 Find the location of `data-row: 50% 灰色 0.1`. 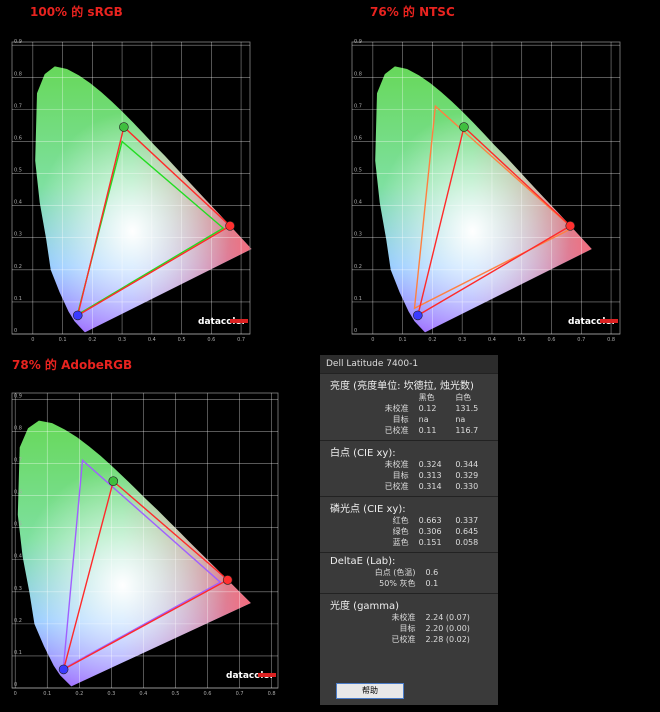

data-row: 50% 灰色 0.1 is located at coordinates (411, 583).